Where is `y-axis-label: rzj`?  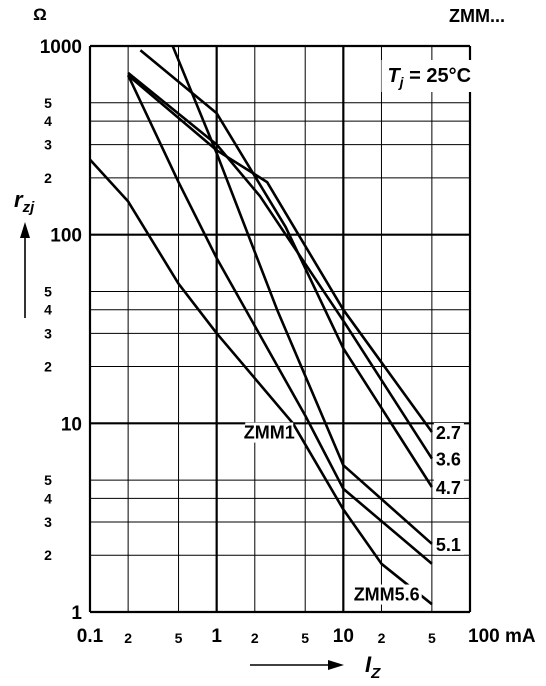 y-axis-label: rzj is located at coordinates (24, 201).